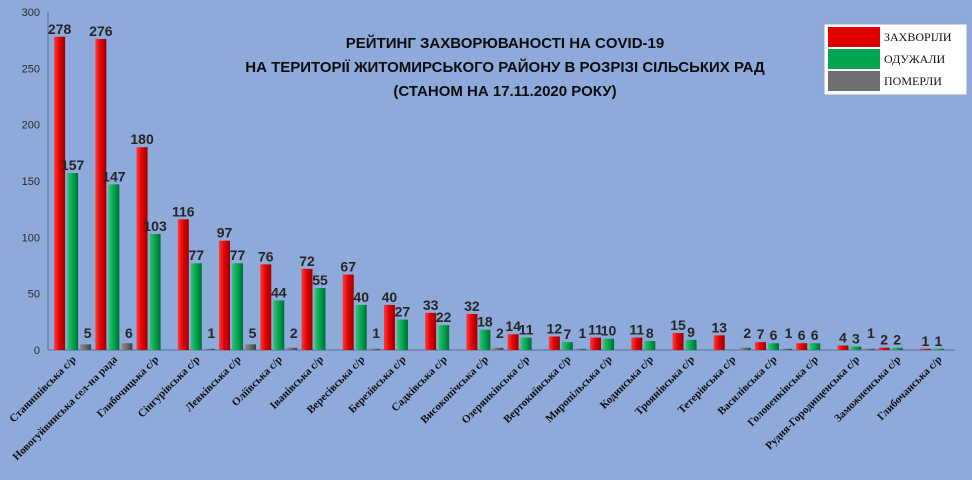  I want to click on data-label: 10, so click(609, 331).